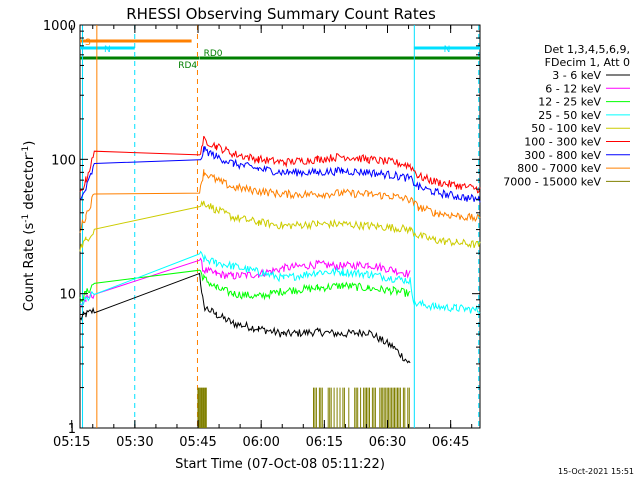 This screenshot has height=480, width=640. What do you see at coordinates (71, 442) in the screenshot?
I see `x-tick-label: 05:15` at bounding box center [71, 442].